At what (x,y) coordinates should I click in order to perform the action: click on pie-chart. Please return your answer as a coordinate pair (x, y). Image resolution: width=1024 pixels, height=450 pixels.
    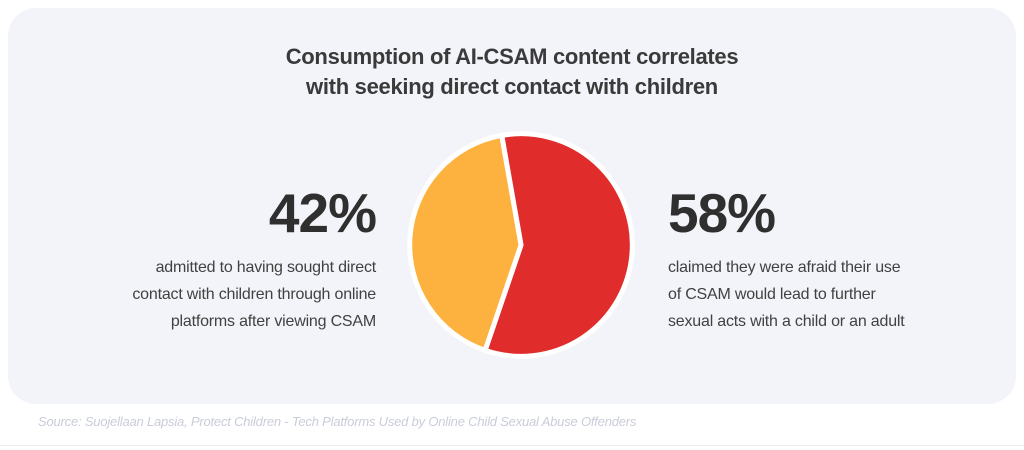
    Looking at the image, I should click on (521, 245).